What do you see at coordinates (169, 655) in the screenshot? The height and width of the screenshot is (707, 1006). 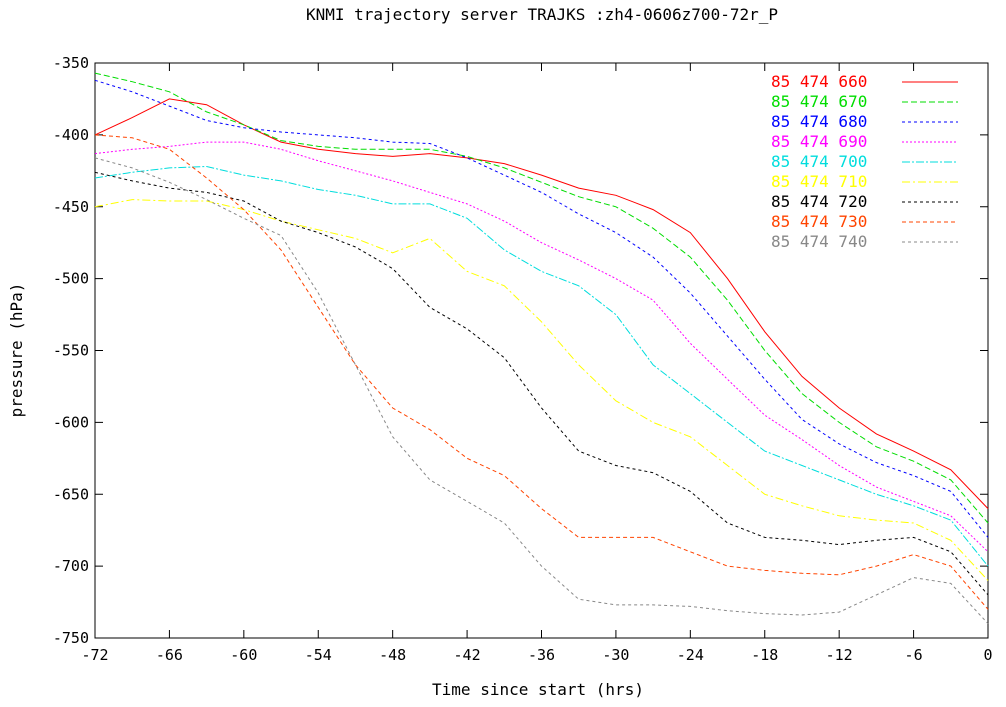 I see `x-tick-label: -66` at bounding box center [169, 655].